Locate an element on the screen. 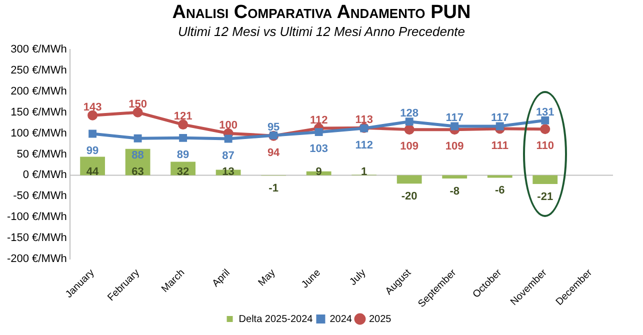 This screenshot has width=643, height=335. y-tick-label: -50 €/MWh is located at coordinates (40, 196).